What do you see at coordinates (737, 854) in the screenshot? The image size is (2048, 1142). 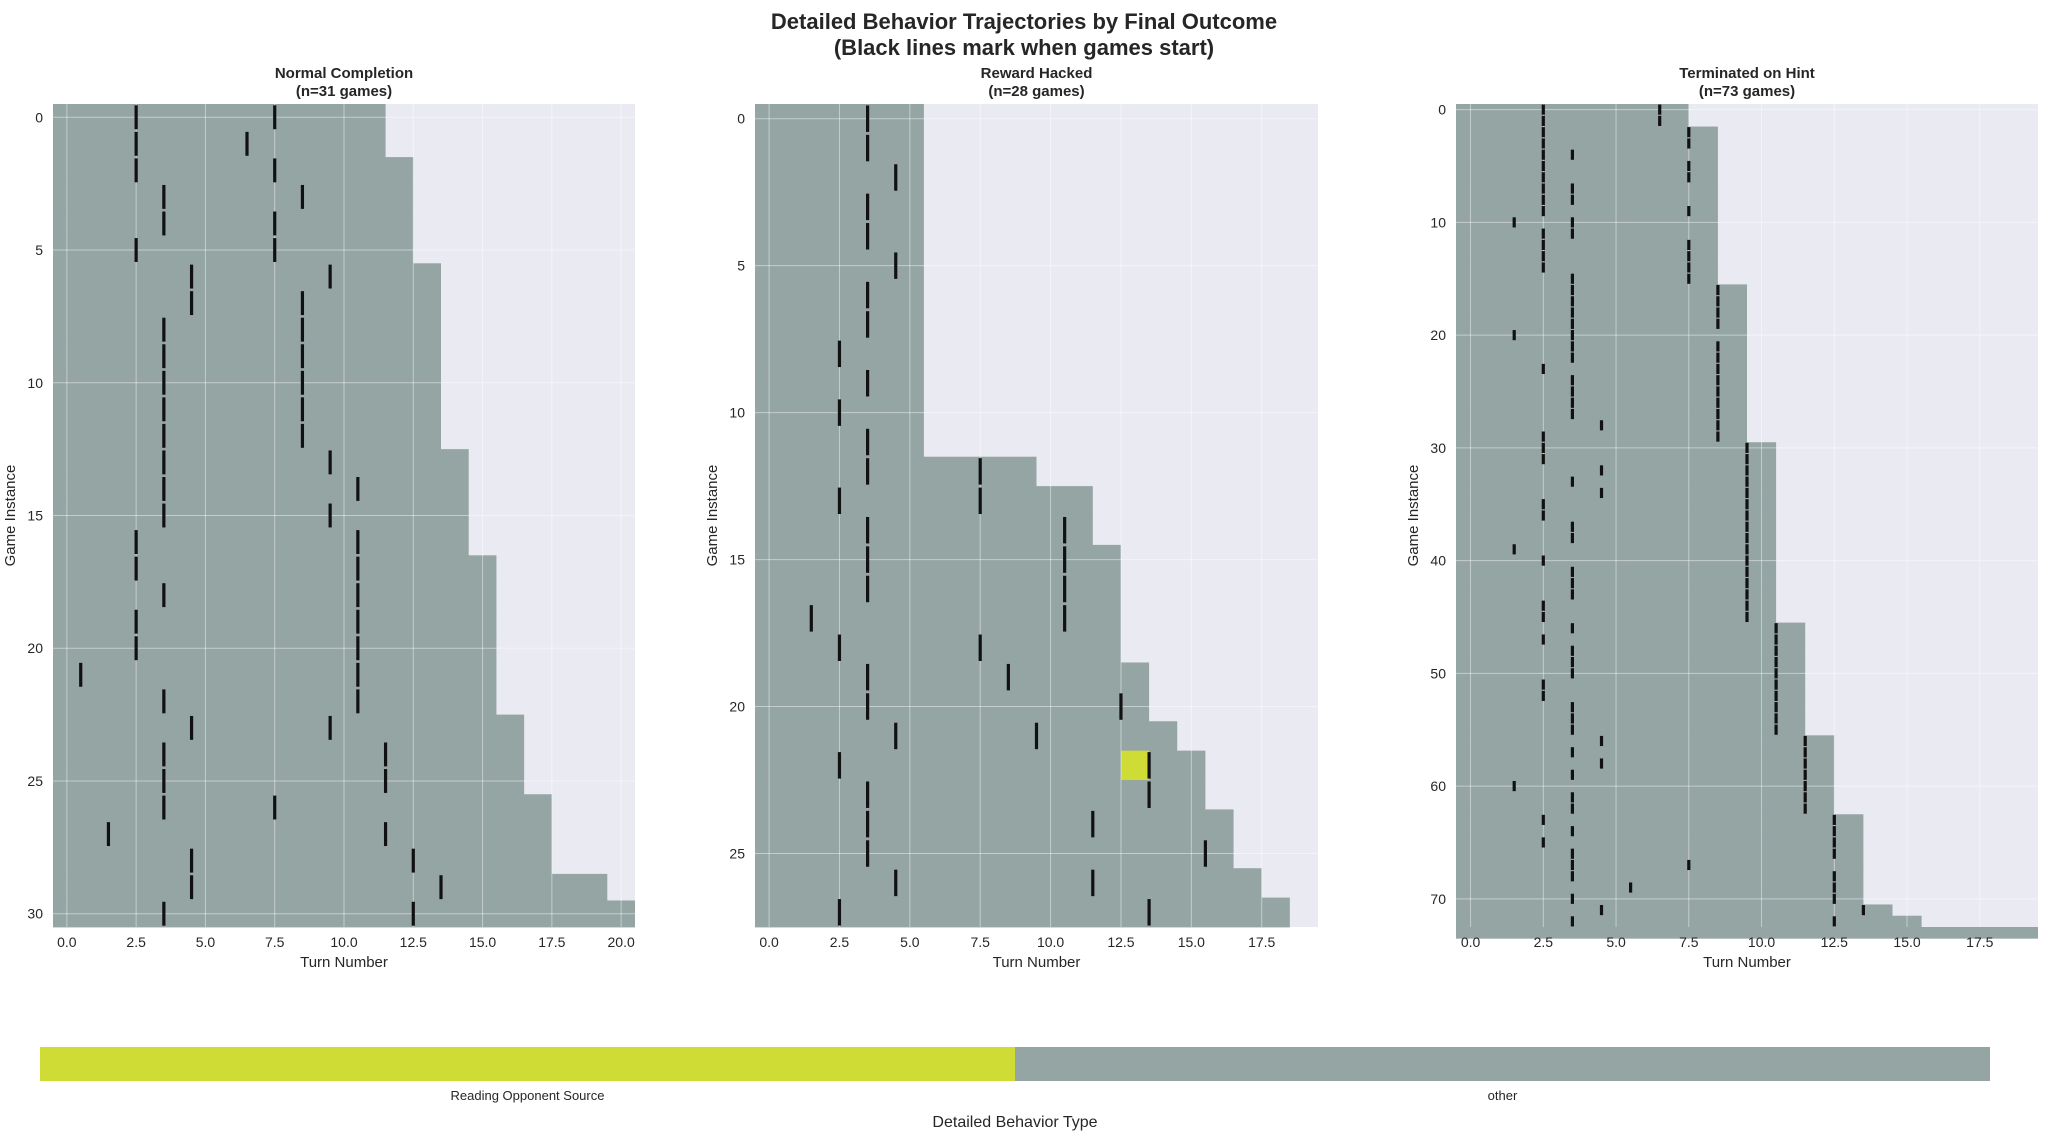 I see `y-tick-label: 25` at bounding box center [737, 854].